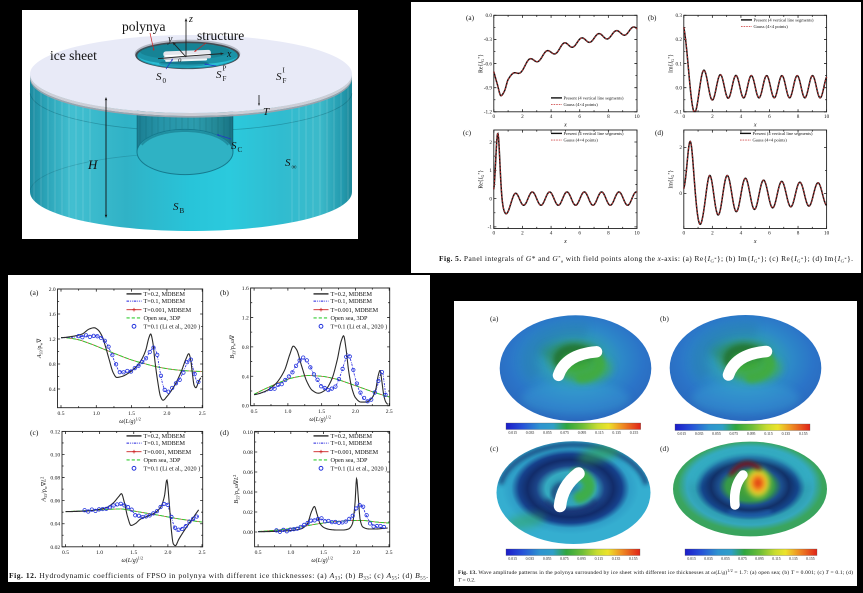 This screenshot has height=593, width=863. I want to click on svg-text: 0.08, so click(248, 453).